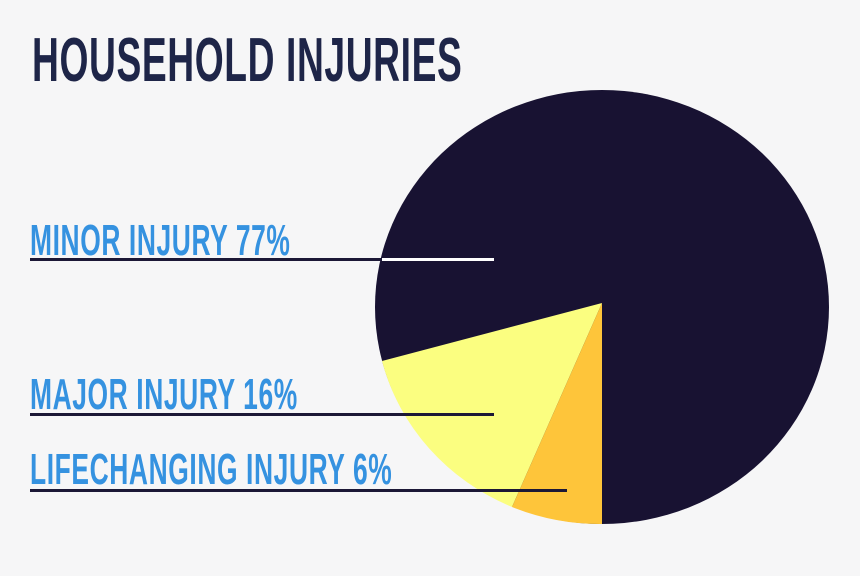 This screenshot has width=860, height=576. Describe the element at coordinates (160, 240) in the screenshot. I see `label-minor-injury: MINOR INJURY 77%` at that location.